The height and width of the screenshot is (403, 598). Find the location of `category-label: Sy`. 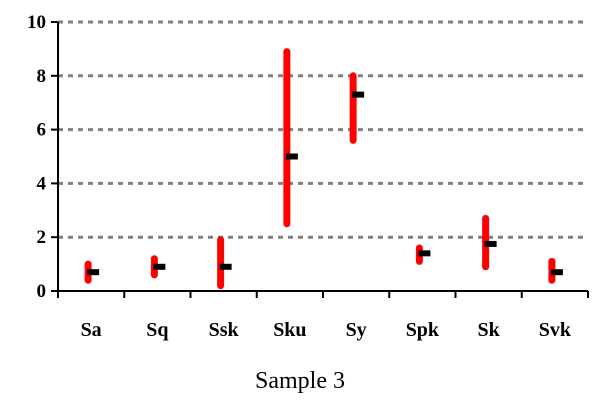

category-label: Sy is located at coordinates (356, 330).